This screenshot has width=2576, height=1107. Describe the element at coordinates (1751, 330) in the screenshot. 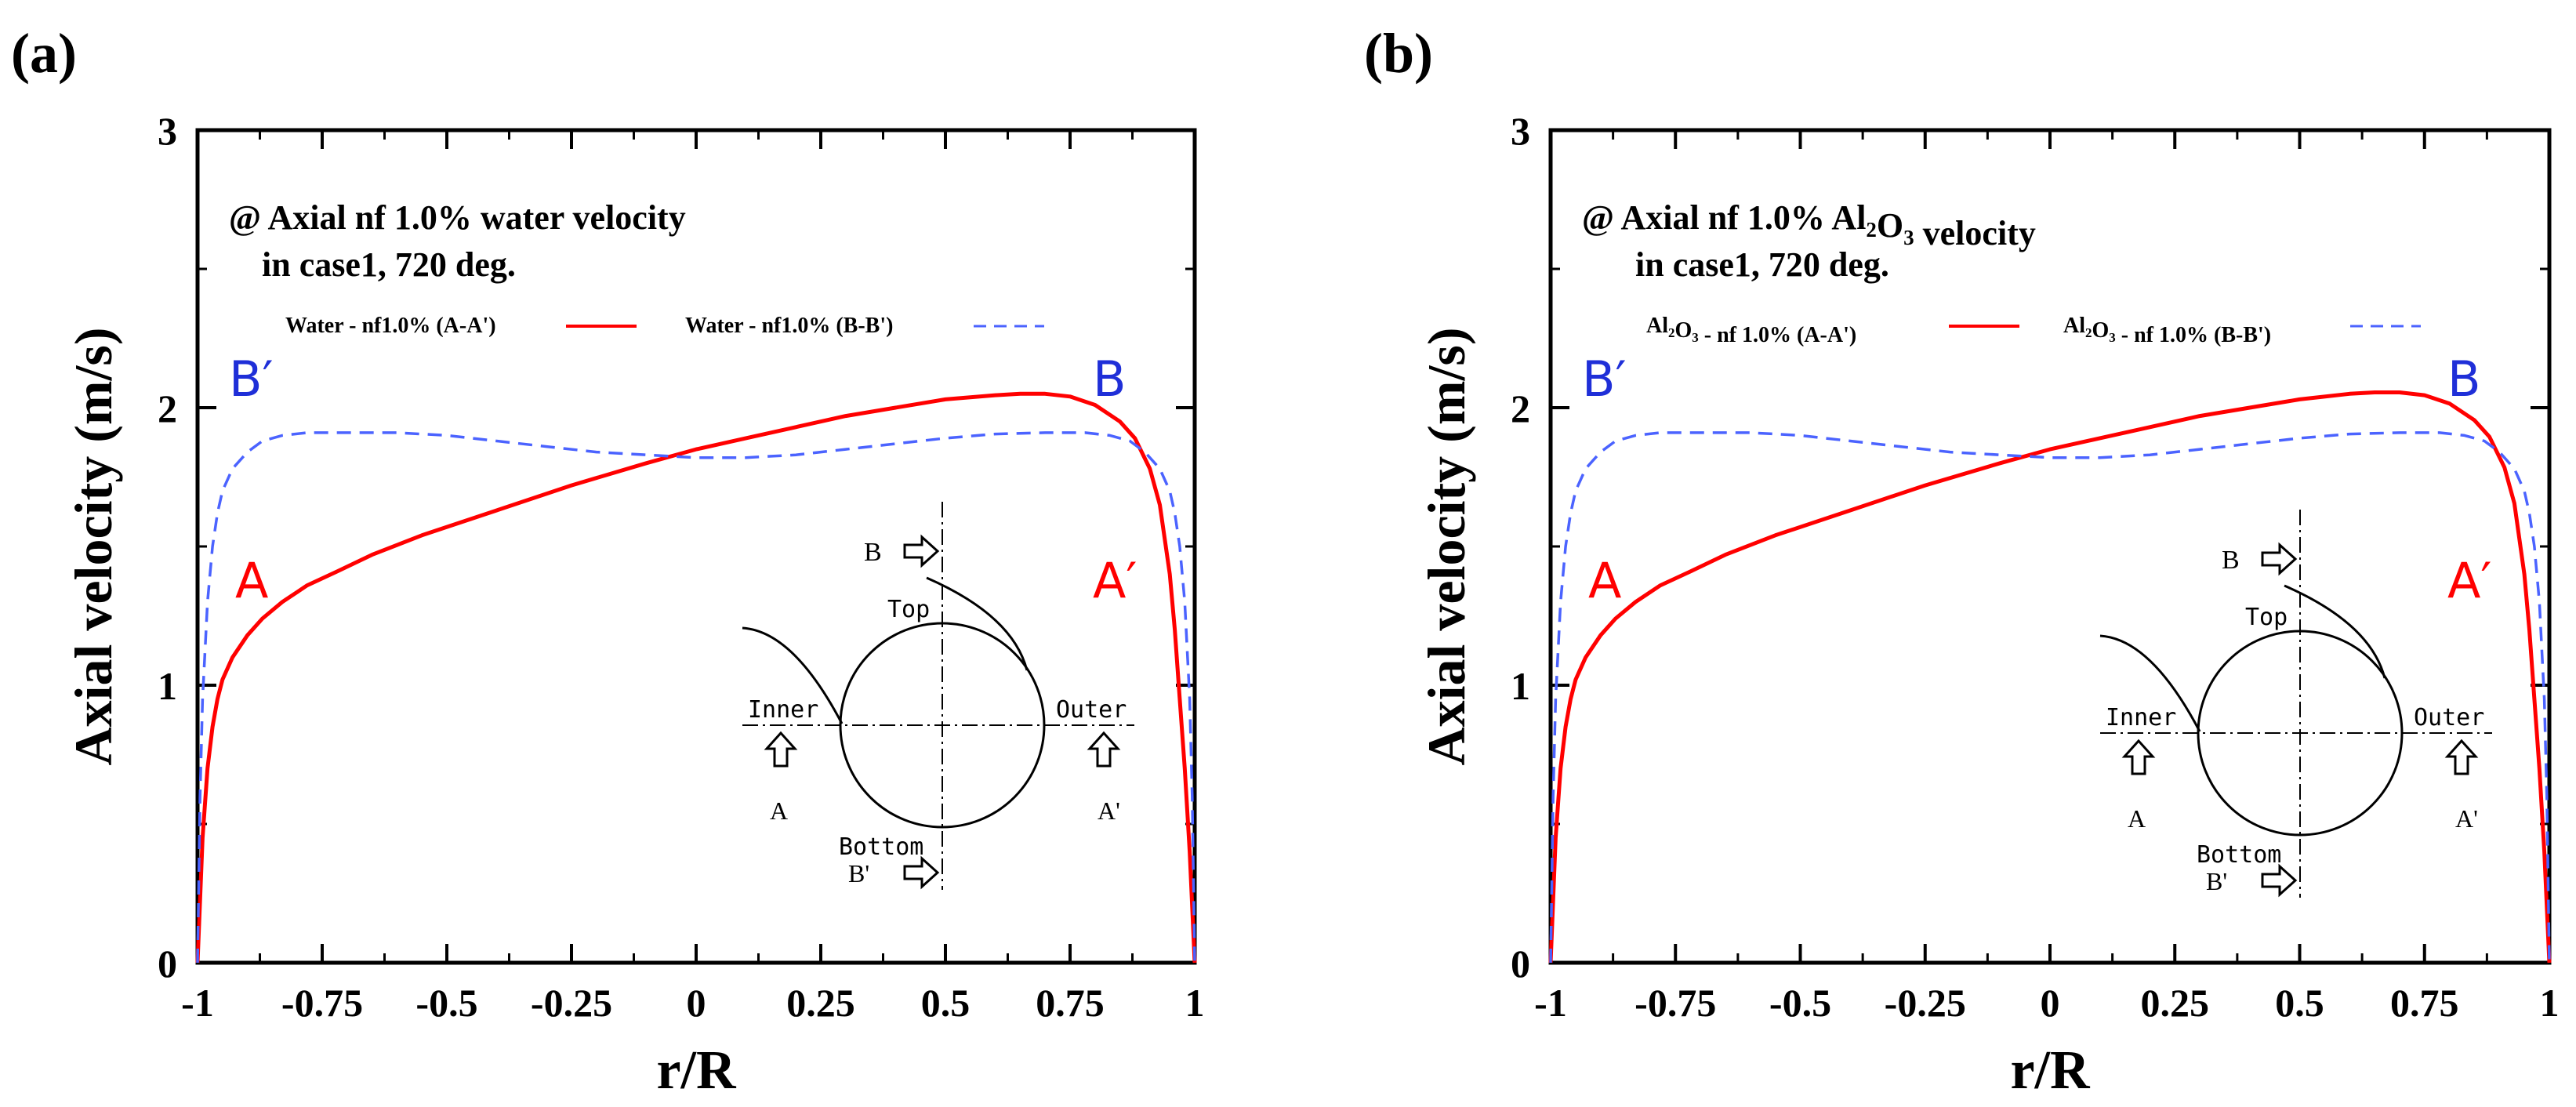

I see `legend-label-solid: Al2O3 - nf 1.0% (A-A')` at that location.